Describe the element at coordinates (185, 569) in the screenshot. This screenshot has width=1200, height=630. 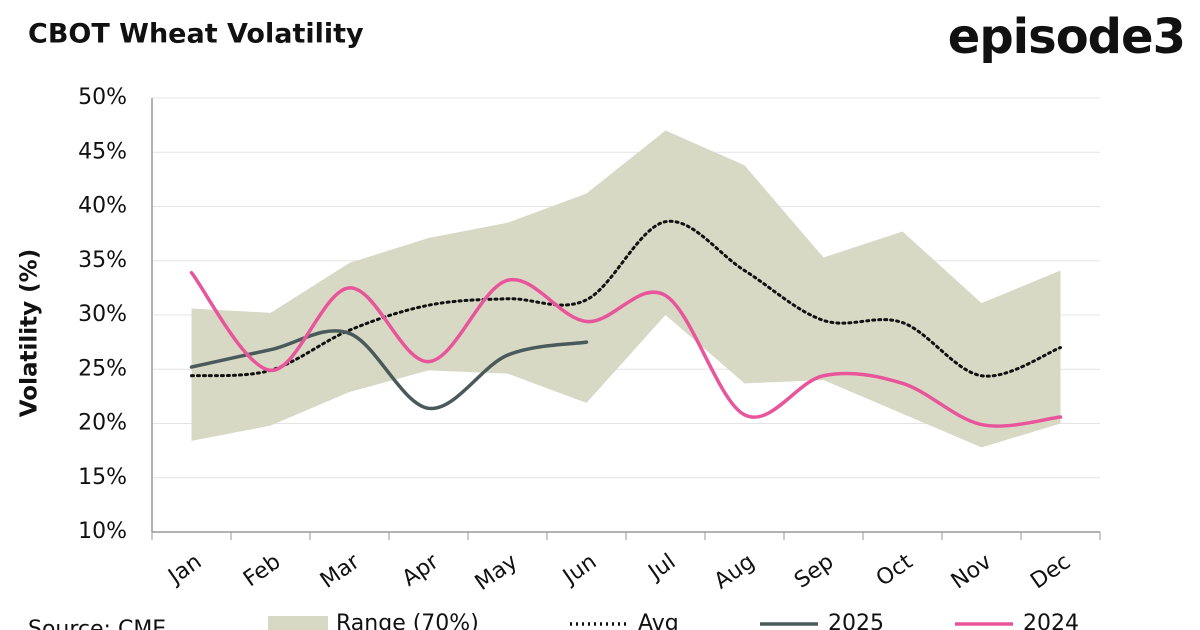
I see `x-tick-label: Jan` at that location.